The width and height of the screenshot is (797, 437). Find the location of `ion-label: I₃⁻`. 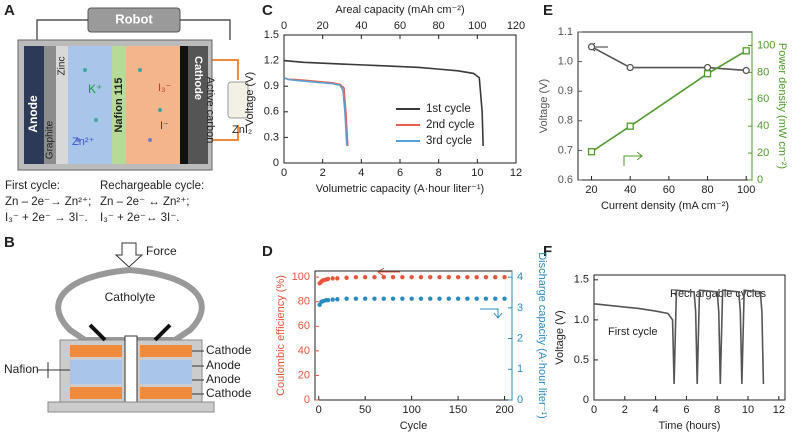

ion-label: I₃⁻ is located at coordinates (165, 88).